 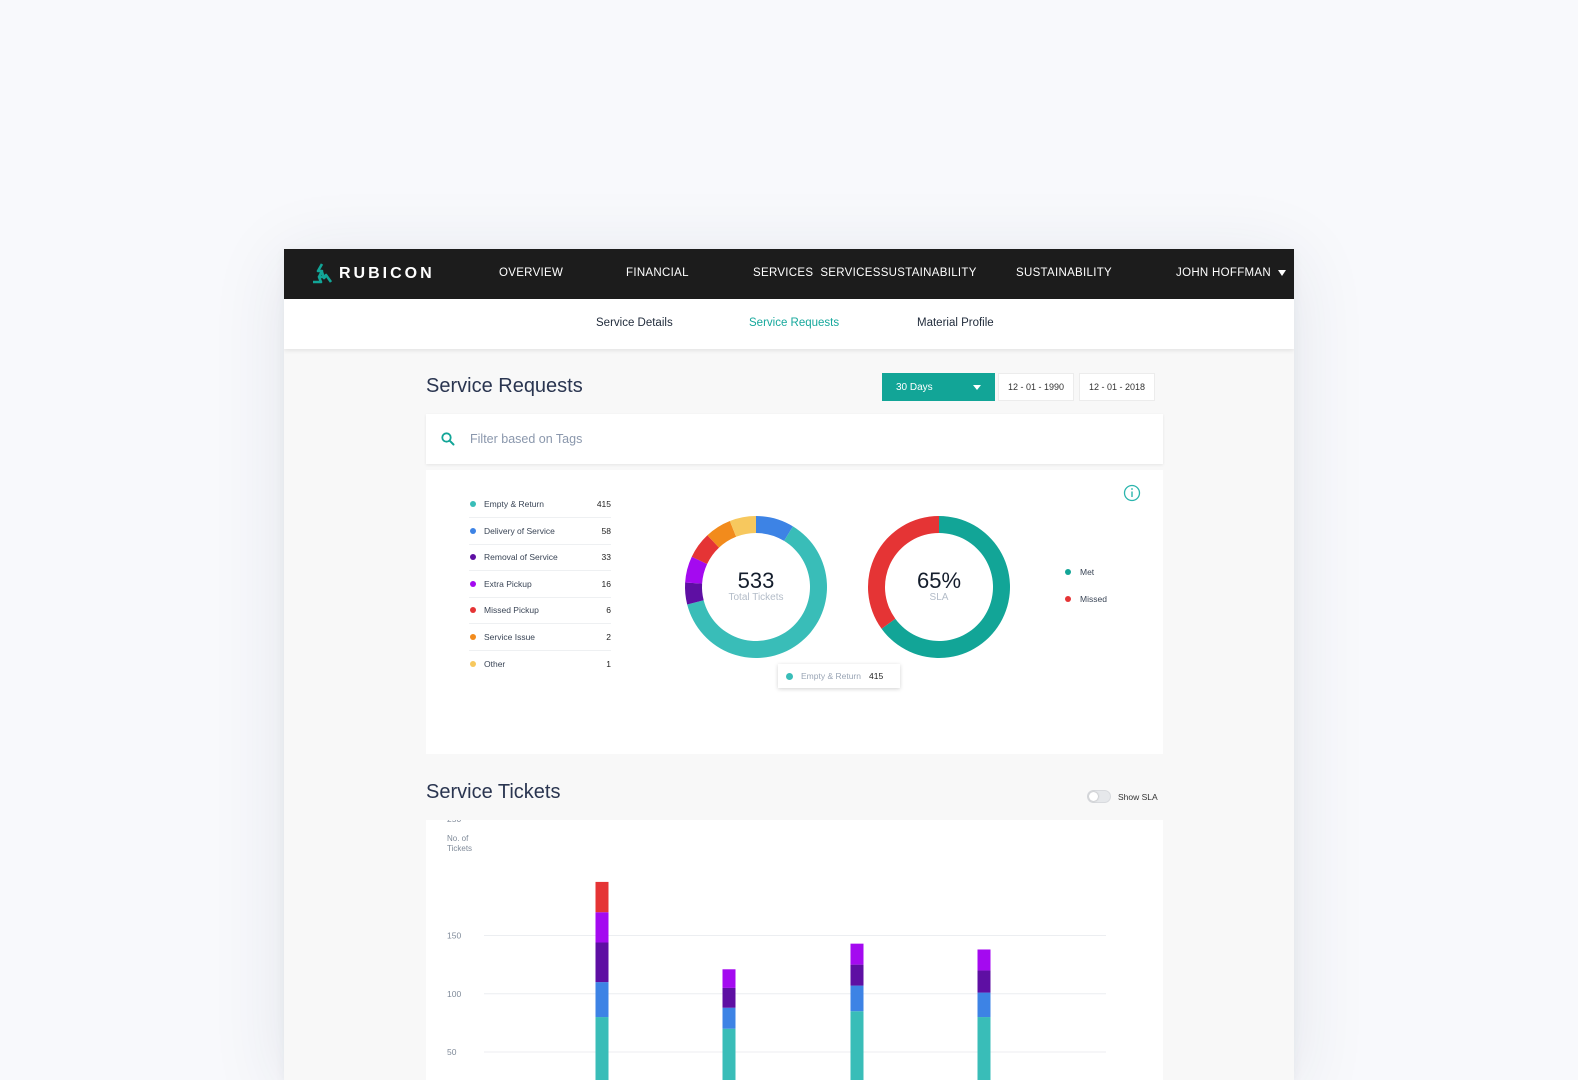 I want to click on rubicon-logo-icon, so click(x=323, y=273).